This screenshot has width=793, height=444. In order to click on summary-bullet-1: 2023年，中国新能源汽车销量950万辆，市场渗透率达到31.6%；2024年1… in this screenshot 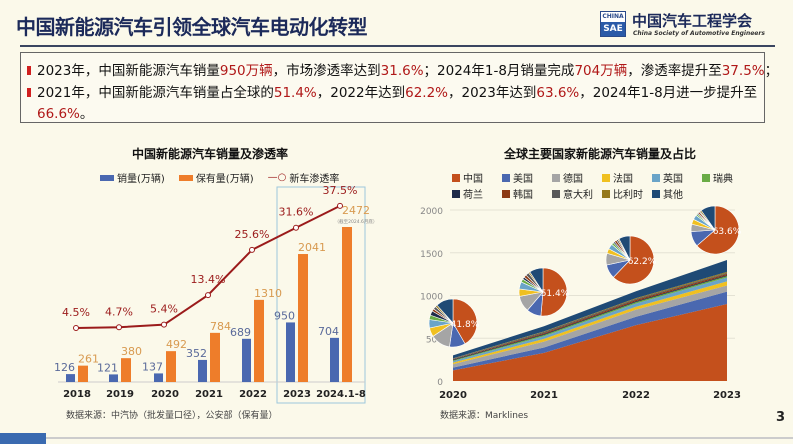, I will do `click(402, 69)`.